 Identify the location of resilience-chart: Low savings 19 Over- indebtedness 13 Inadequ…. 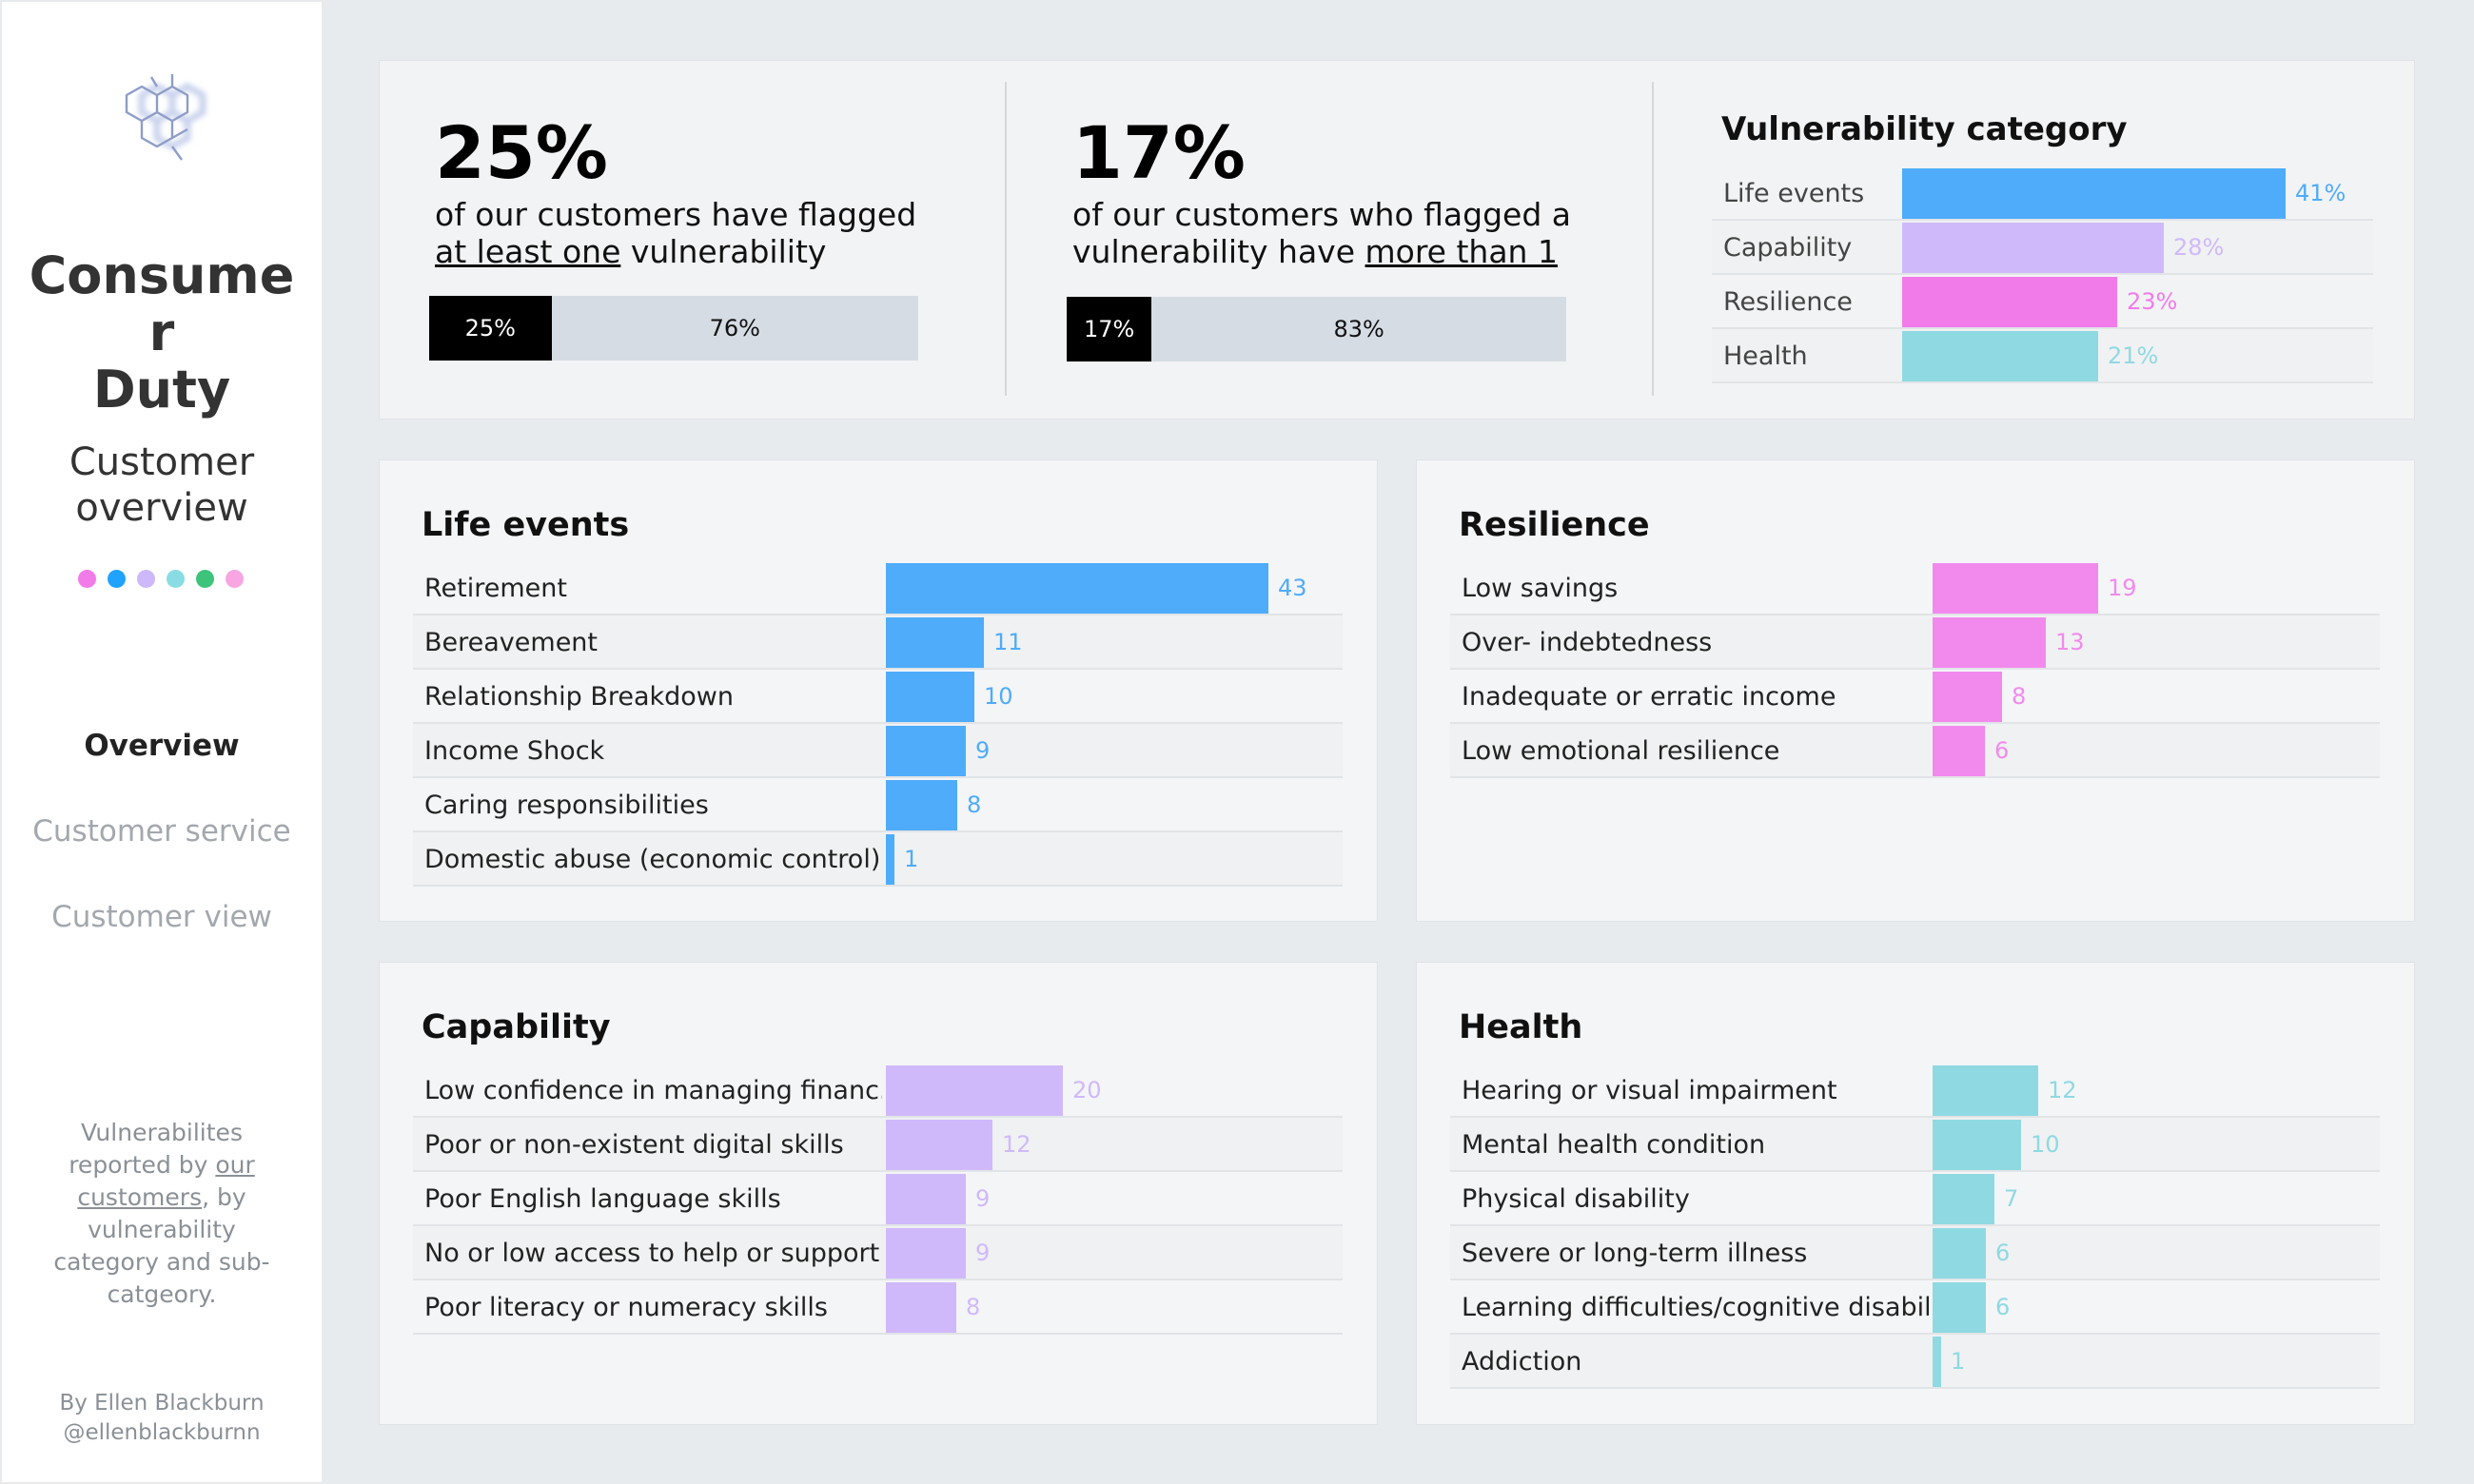
(1915, 669).